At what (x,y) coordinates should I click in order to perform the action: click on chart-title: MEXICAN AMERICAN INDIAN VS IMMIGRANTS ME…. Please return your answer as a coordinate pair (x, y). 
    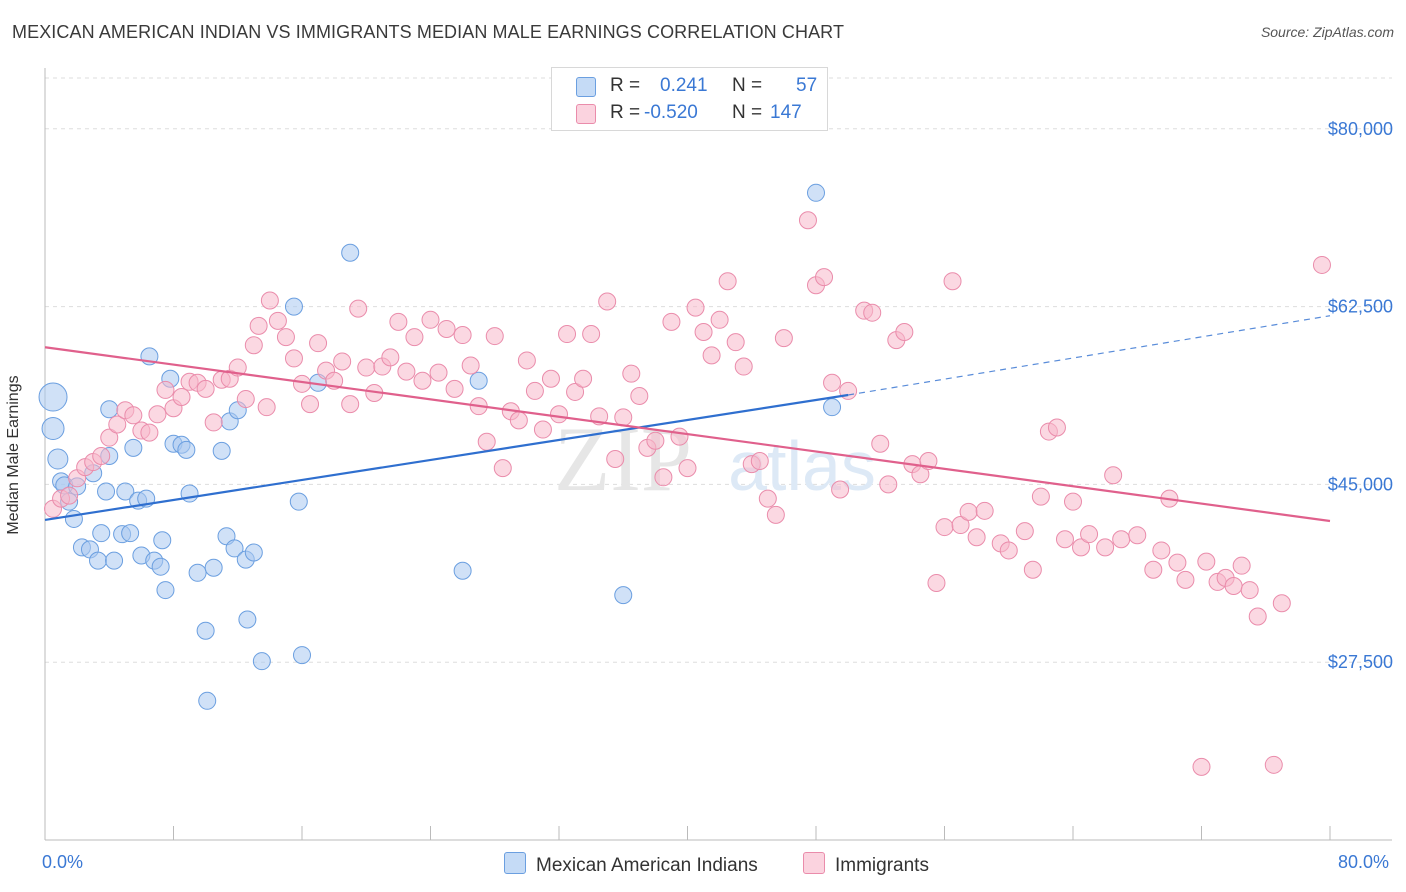
    Looking at the image, I should click on (428, 32).